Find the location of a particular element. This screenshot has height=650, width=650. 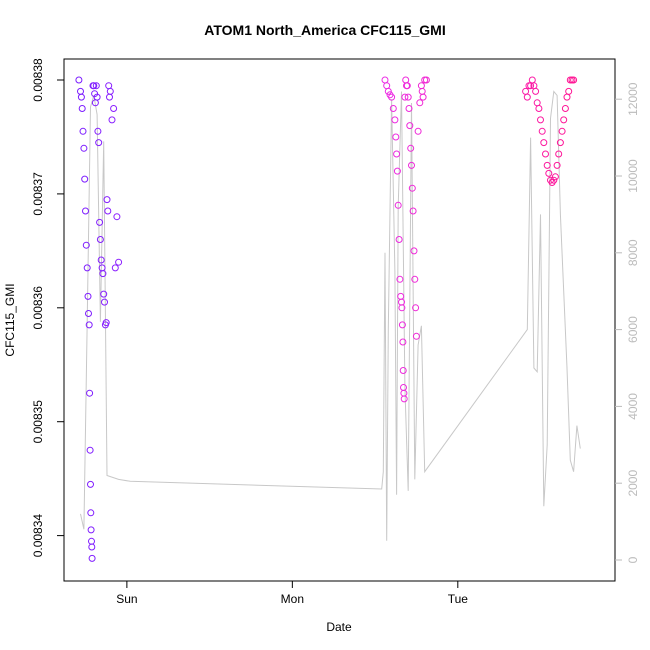

x-tick-label: Tue is located at coordinates (458, 599).